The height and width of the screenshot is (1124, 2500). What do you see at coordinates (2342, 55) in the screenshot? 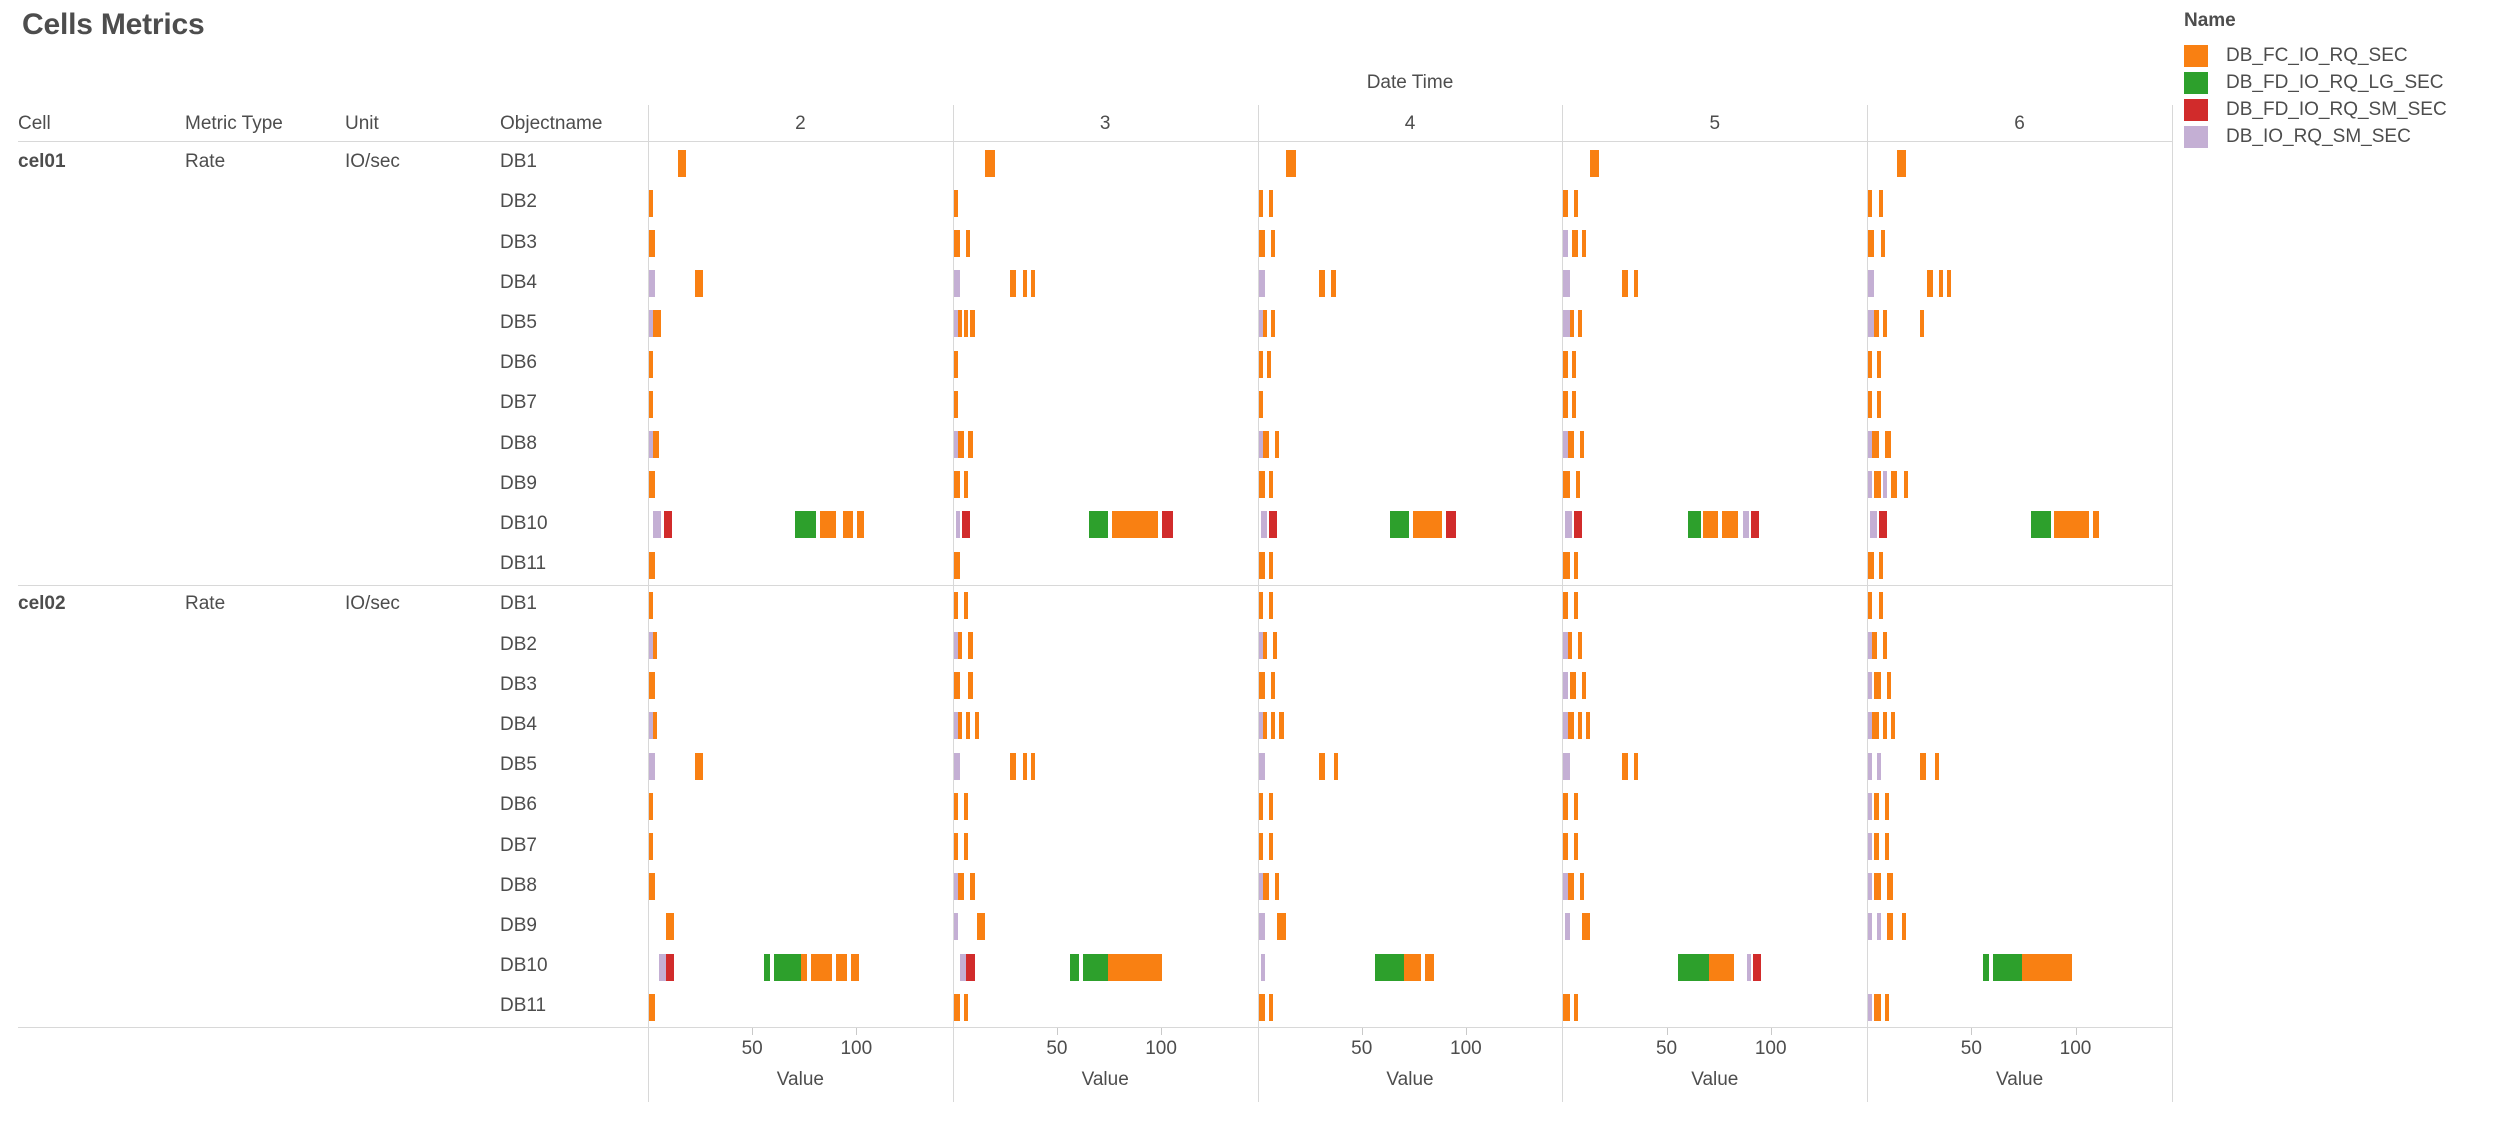
I see `legend-item: DB_FC_IO_RQ_SEC` at bounding box center [2342, 55].